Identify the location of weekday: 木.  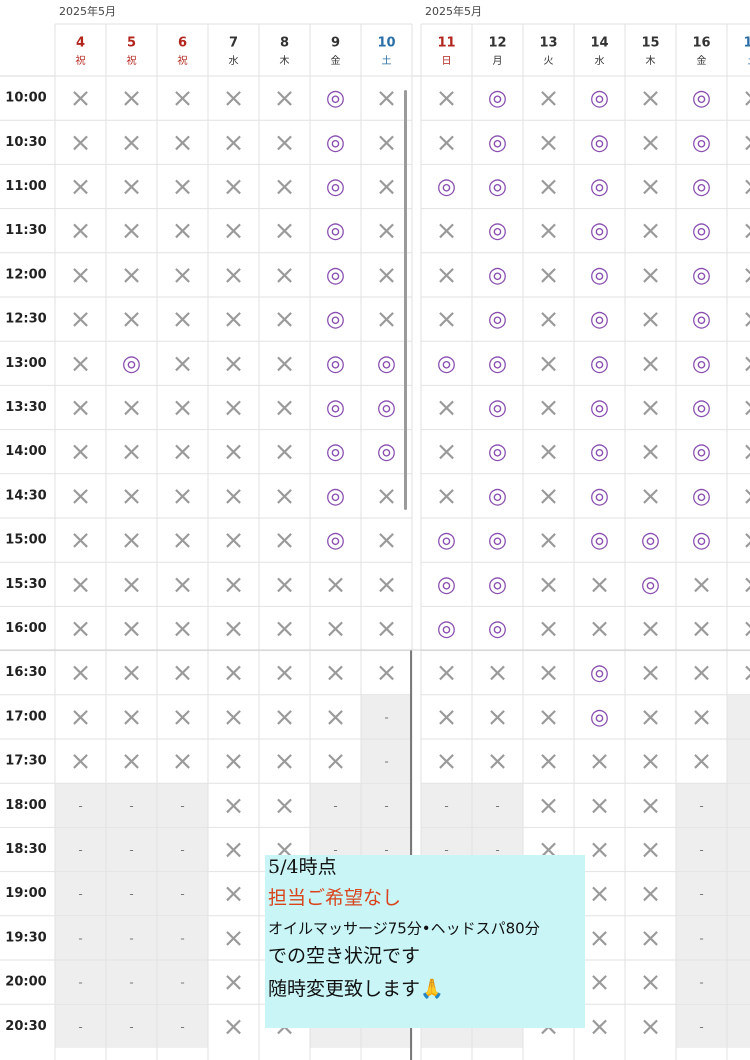
(285, 61).